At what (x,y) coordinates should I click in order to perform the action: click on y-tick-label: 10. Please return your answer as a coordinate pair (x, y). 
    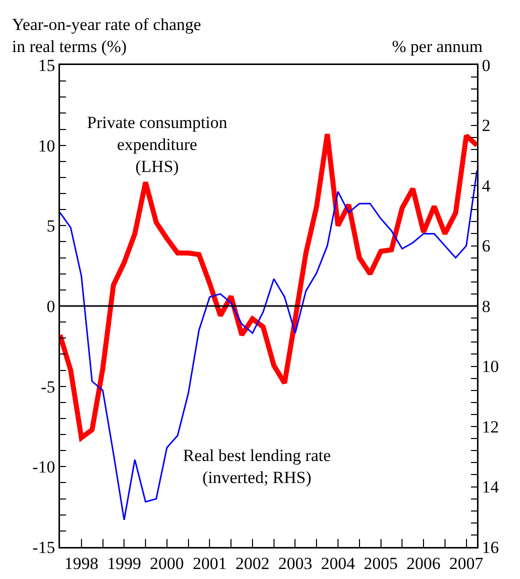
    Looking at the image, I should click on (47, 146).